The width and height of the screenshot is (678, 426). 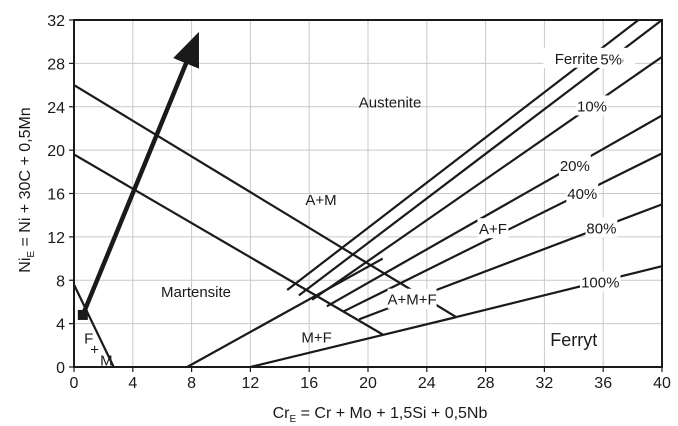 What do you see at coordinates (94, 350) in the screenshot?
I see `region-label-plus: +` at bounding box center [94, 350].